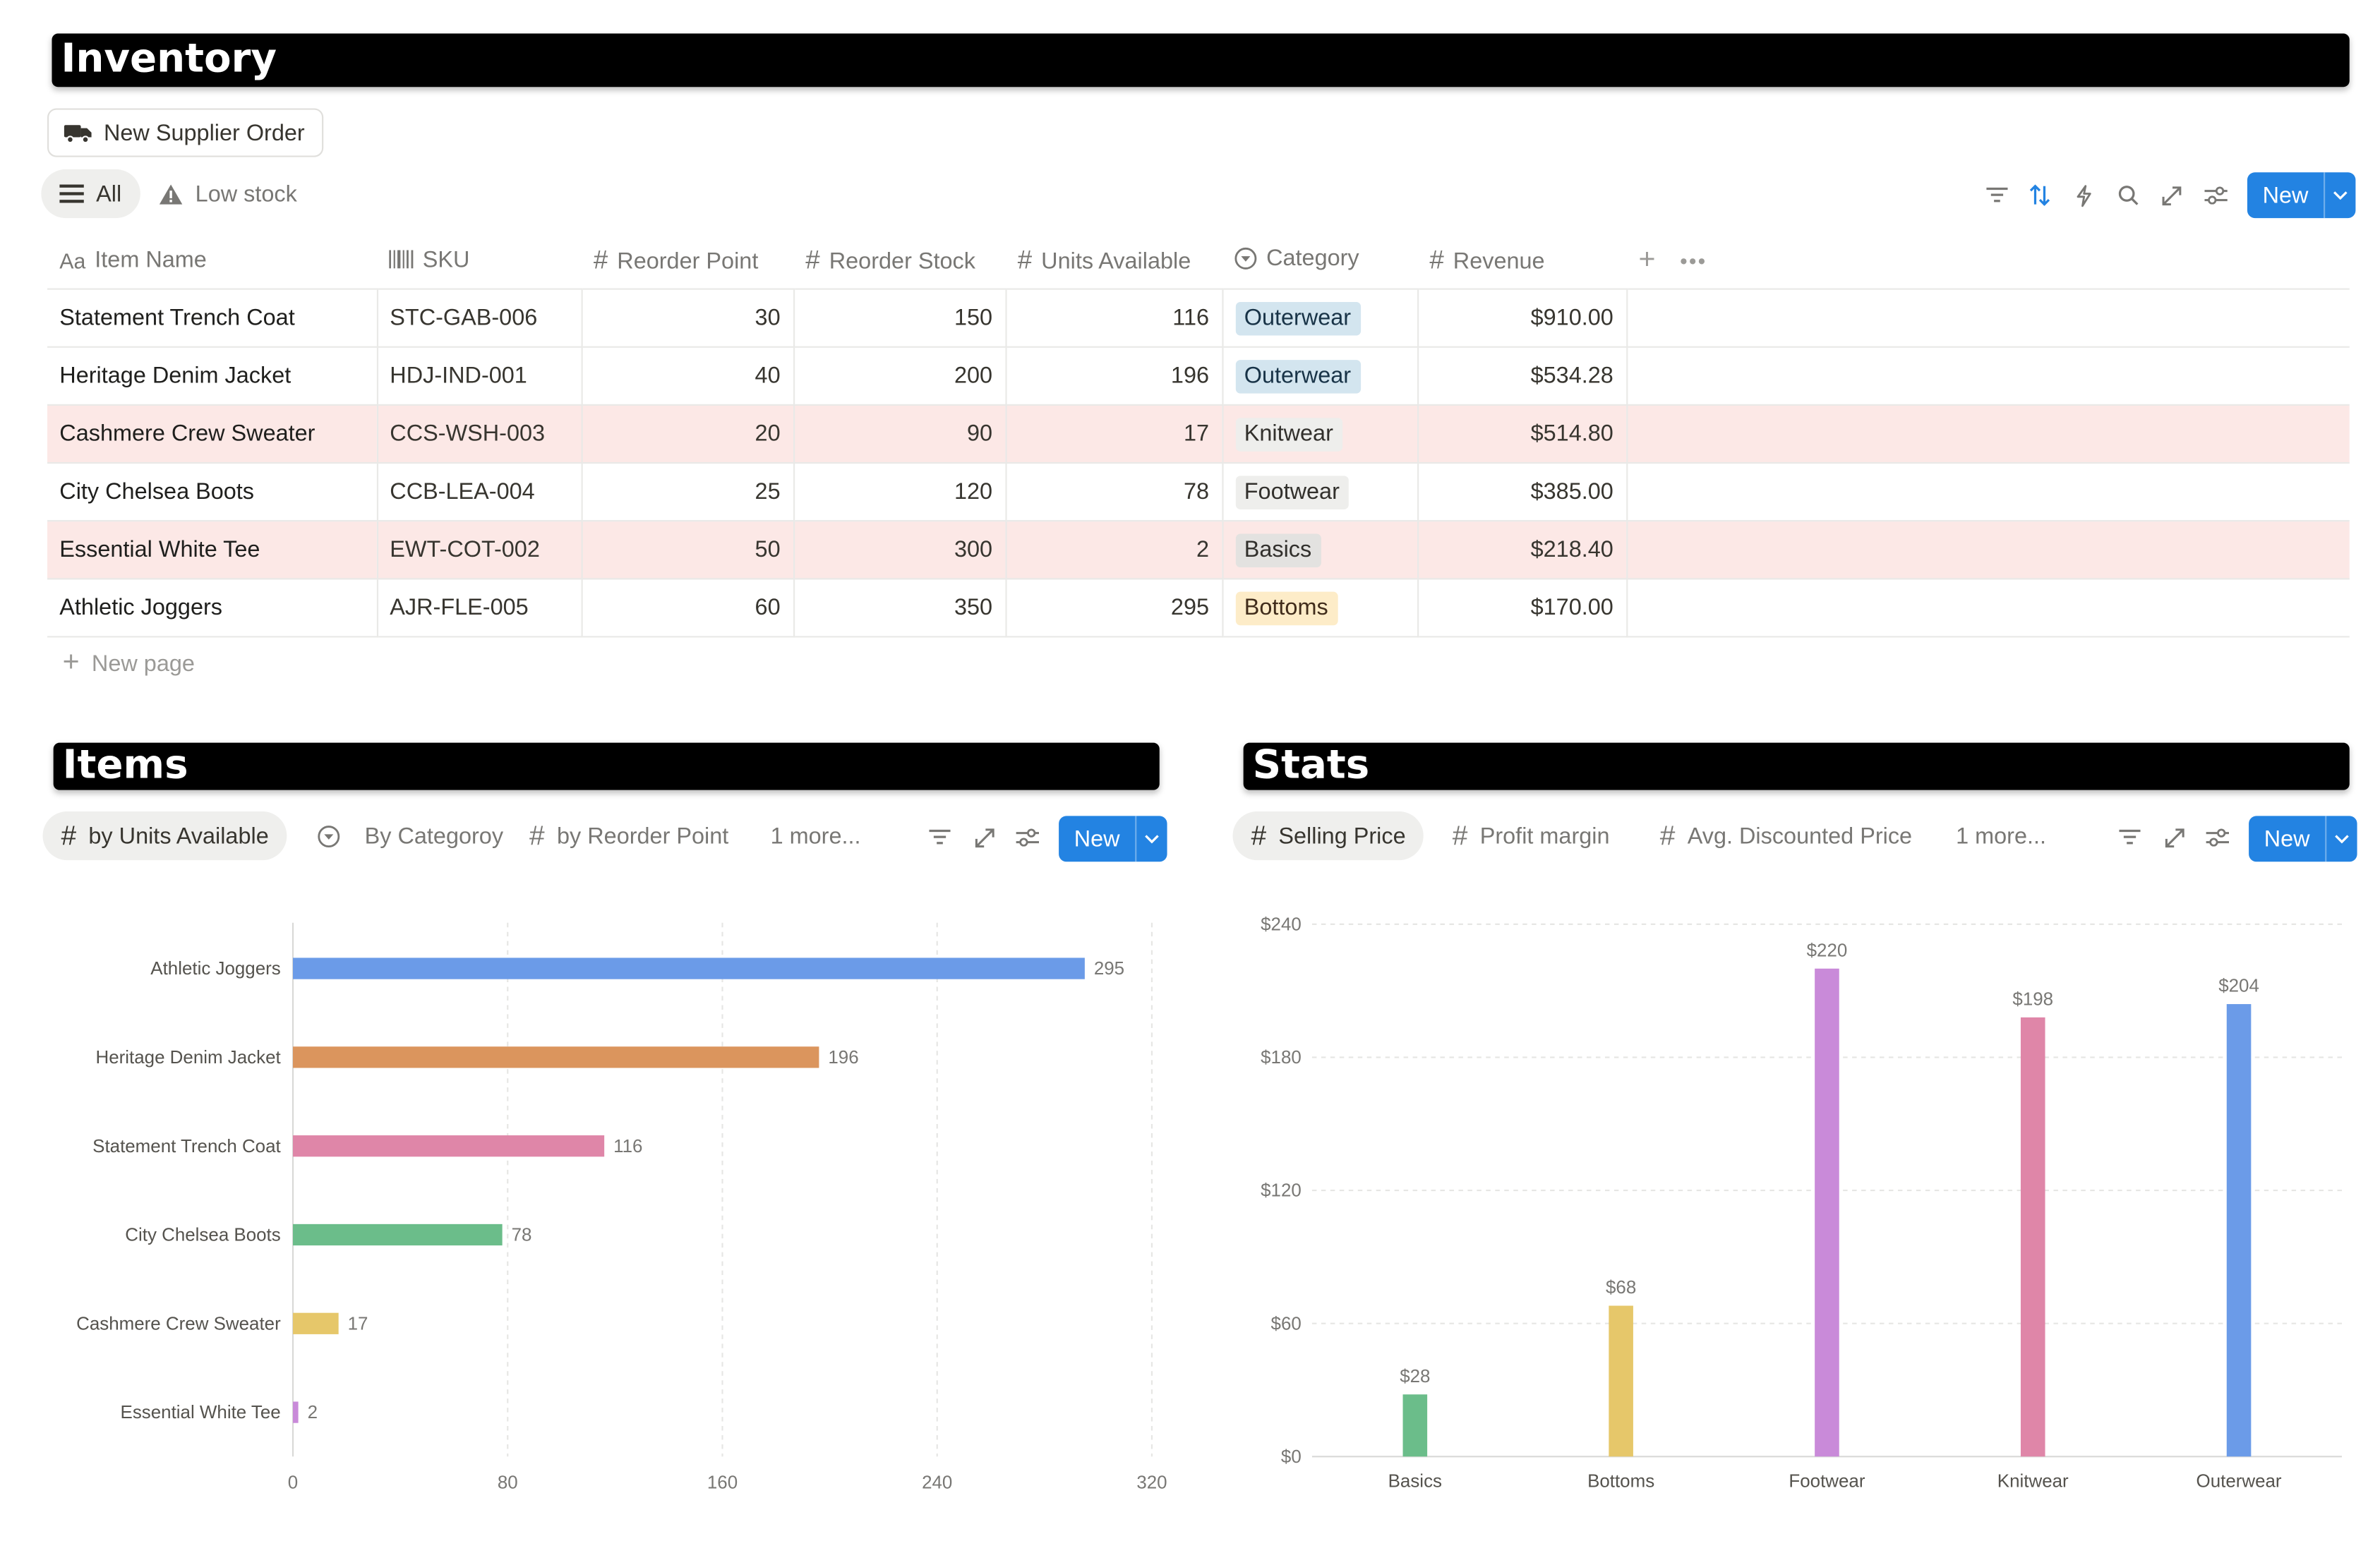 The width and height of the screenshot is (2380, 1565). Describe the element at coordinates (1328, 836) in the screenshot. I see `stats-tab-selling-price: # Selling Price` at that location.